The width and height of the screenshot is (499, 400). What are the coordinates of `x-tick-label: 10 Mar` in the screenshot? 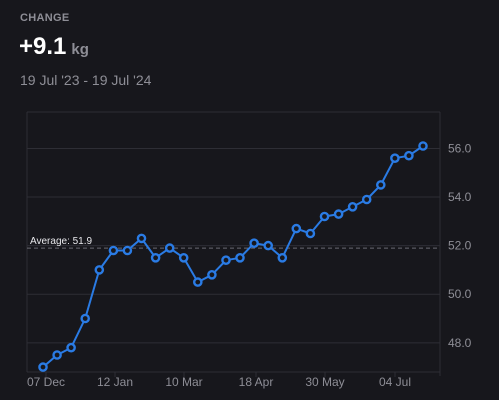 It's located at (183, 382).